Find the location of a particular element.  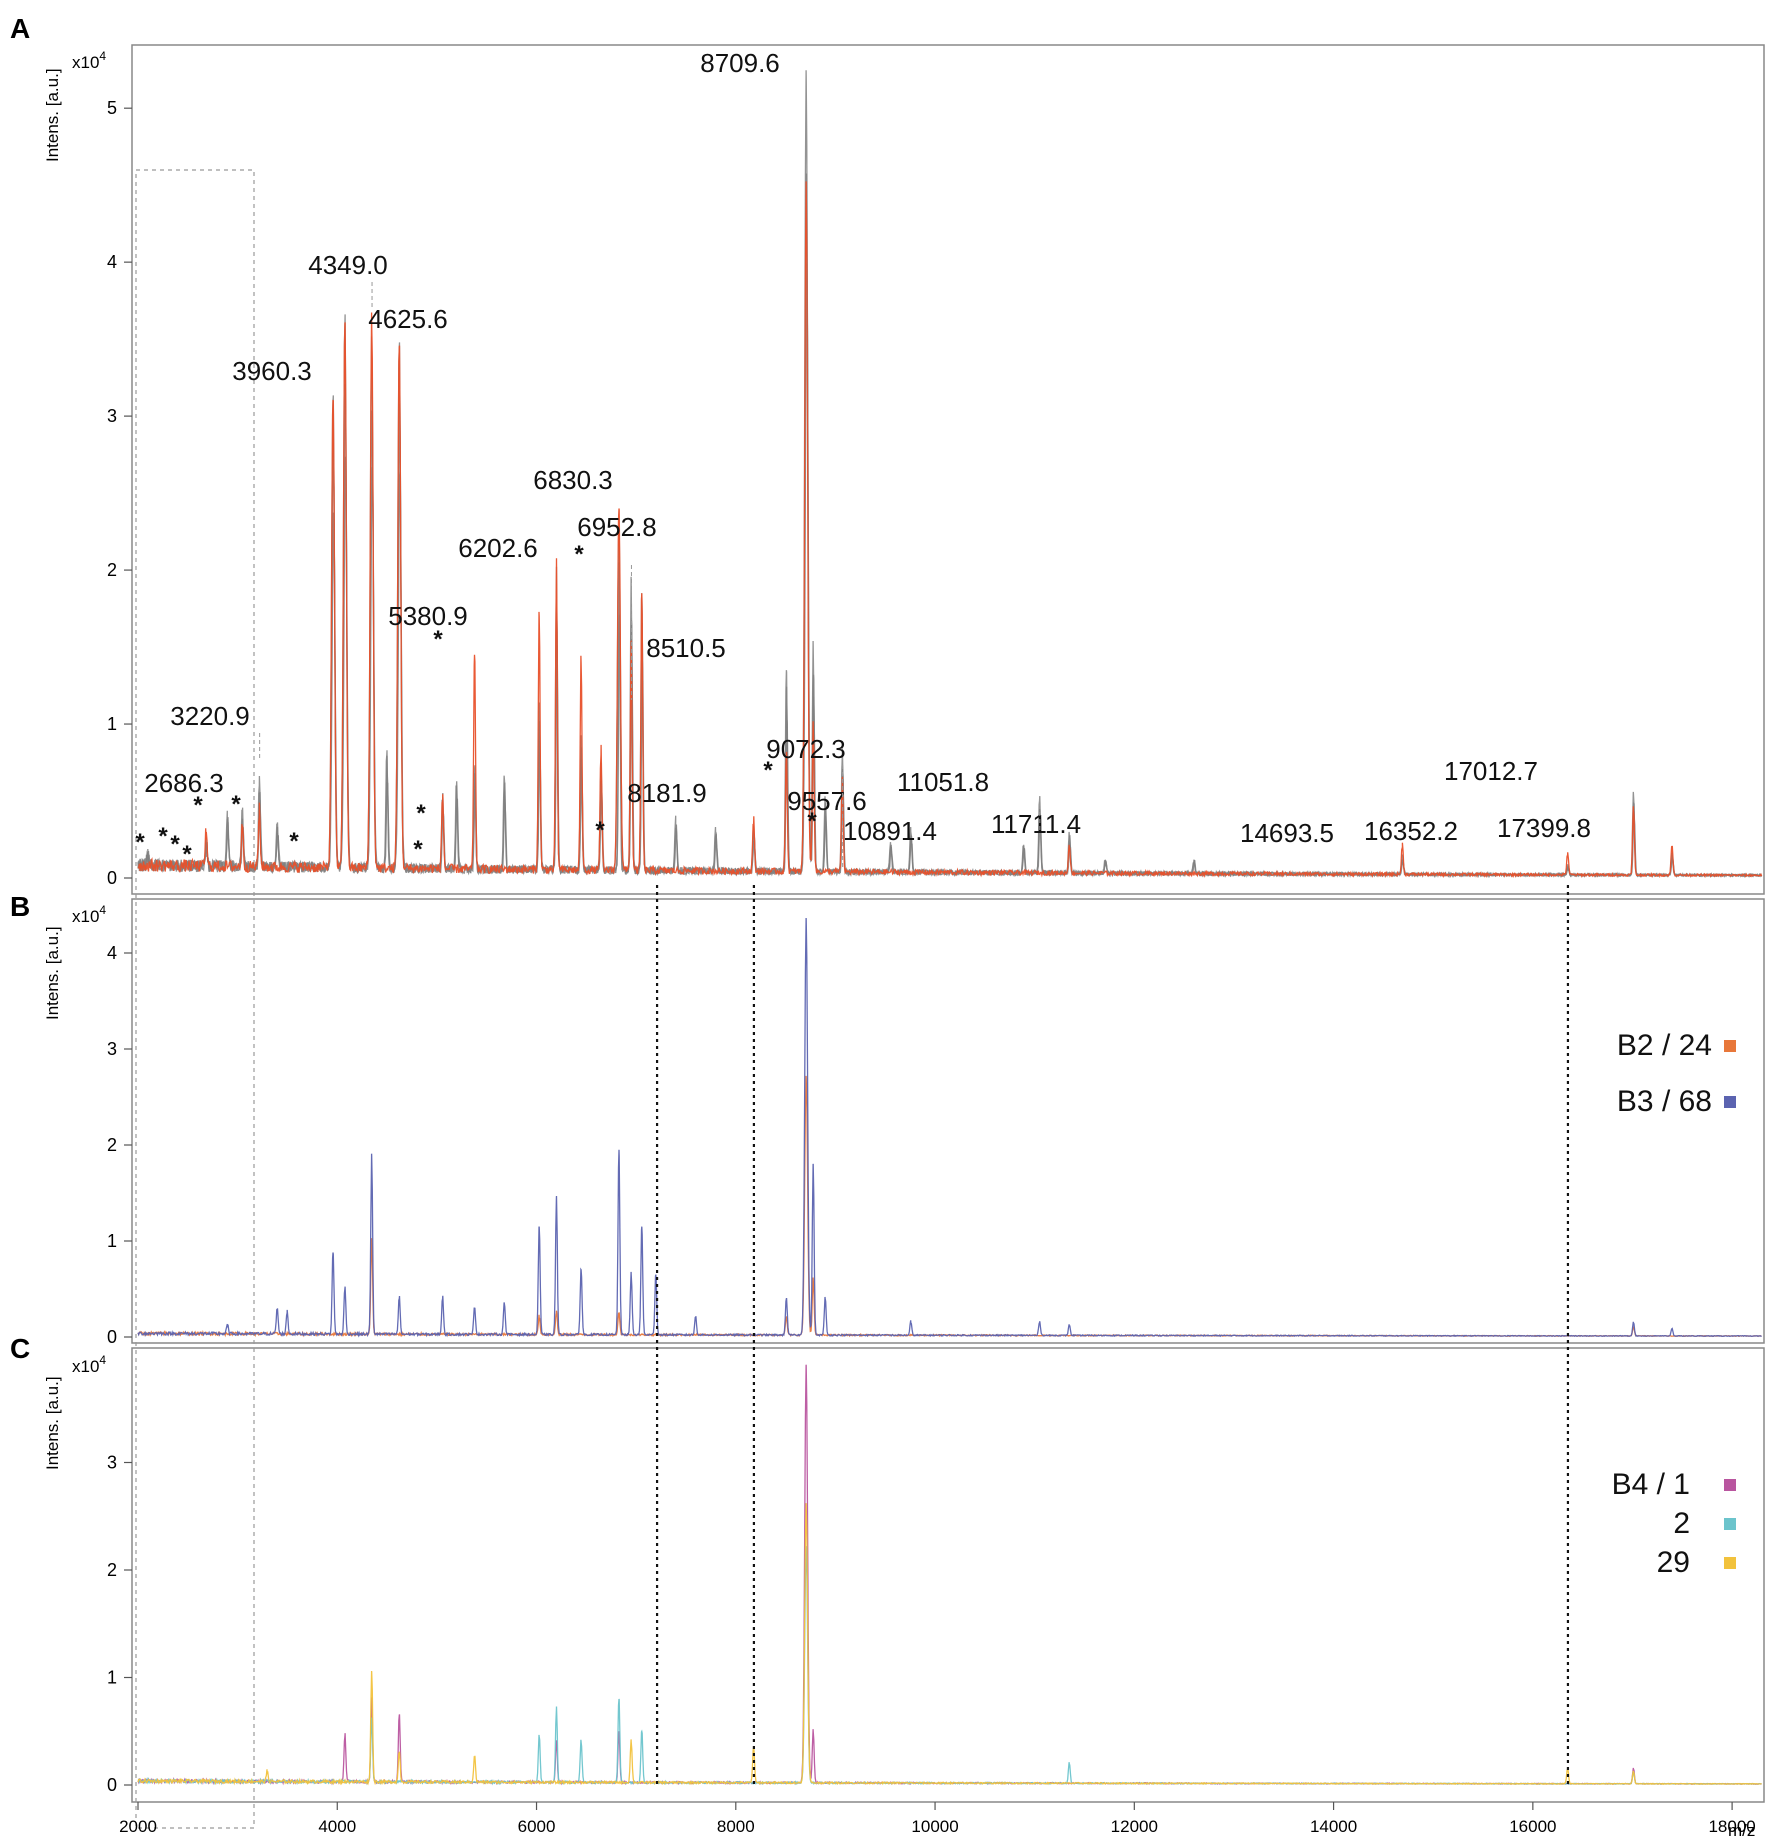

peak-label: 6202.6 is located at coordinates (498, 548).